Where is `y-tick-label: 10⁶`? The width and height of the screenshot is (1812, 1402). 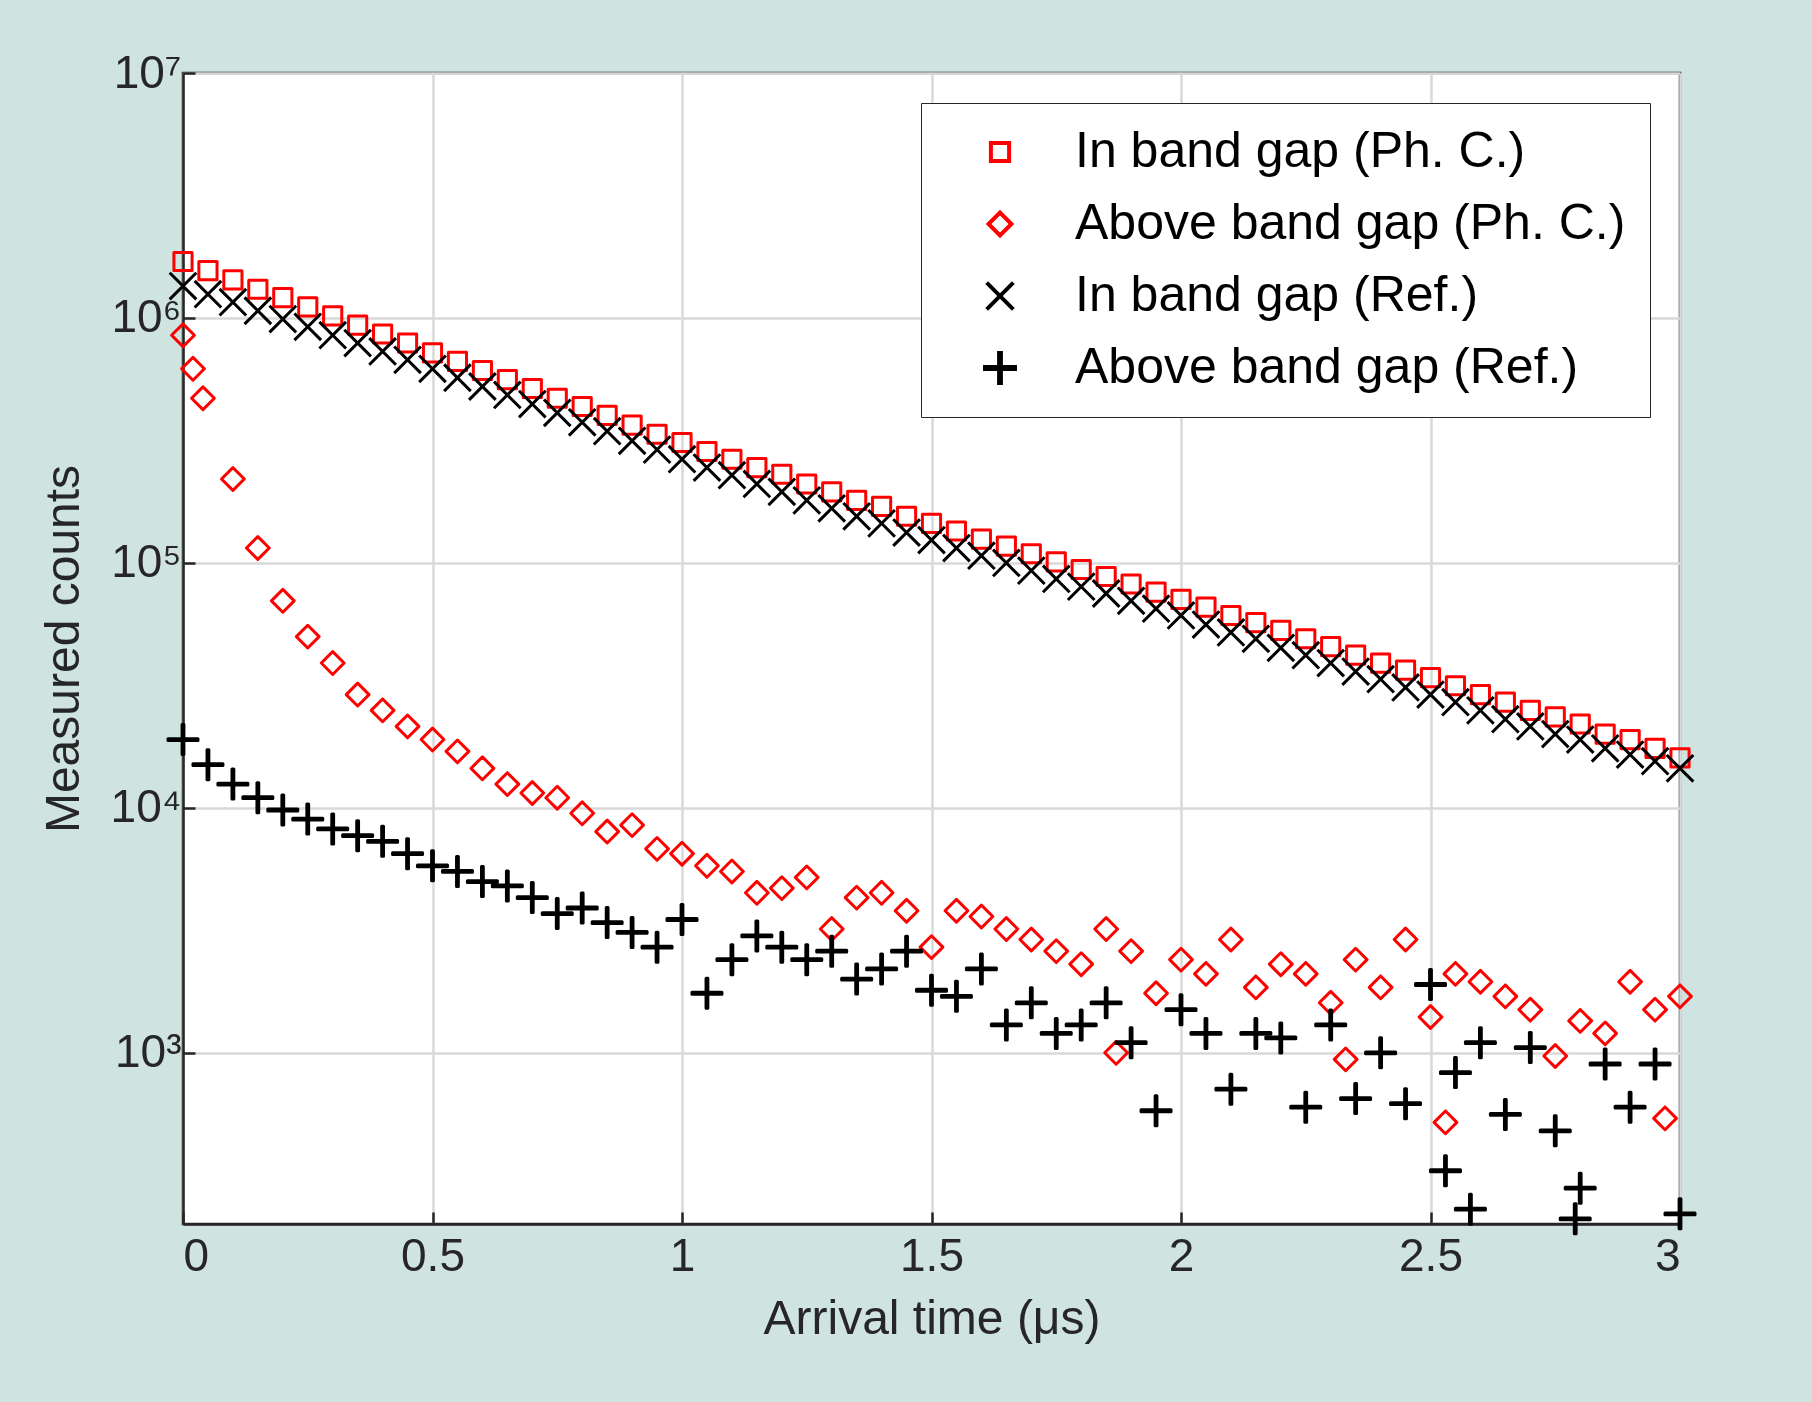
y-tick-label: 10⁶ is located at coordinates (146, 316).